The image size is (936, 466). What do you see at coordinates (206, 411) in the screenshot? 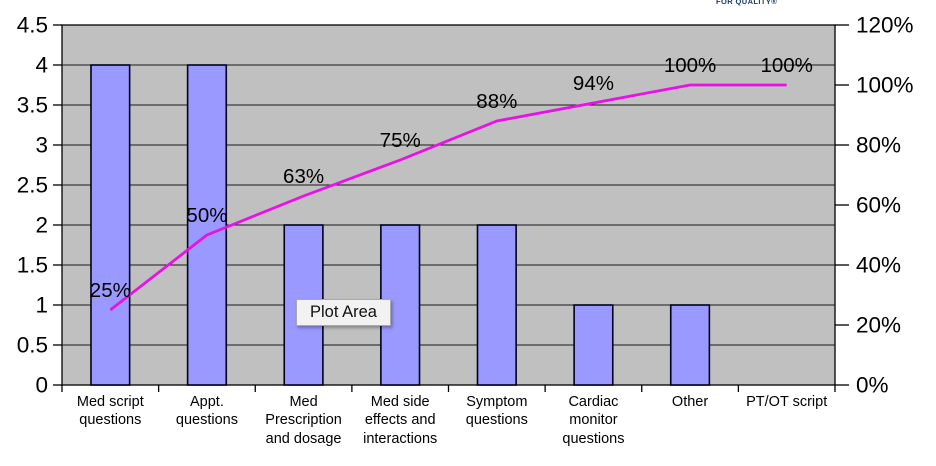
I see `category-label: Appt. questions` at bounding box center [206, 411].